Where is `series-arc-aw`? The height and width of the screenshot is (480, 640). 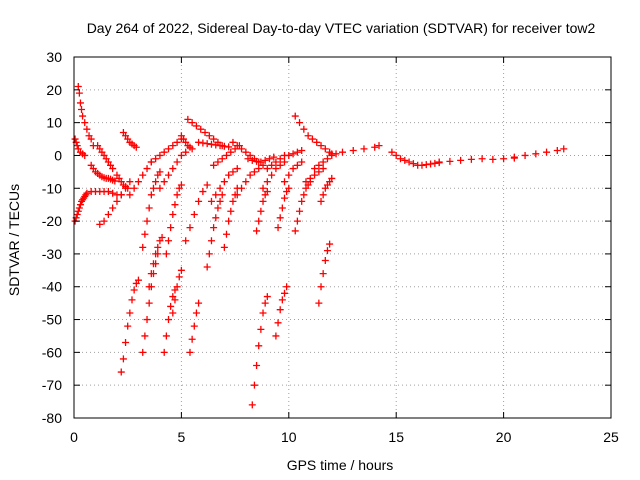
series-arc-aw is located at coordinates (539, 153).